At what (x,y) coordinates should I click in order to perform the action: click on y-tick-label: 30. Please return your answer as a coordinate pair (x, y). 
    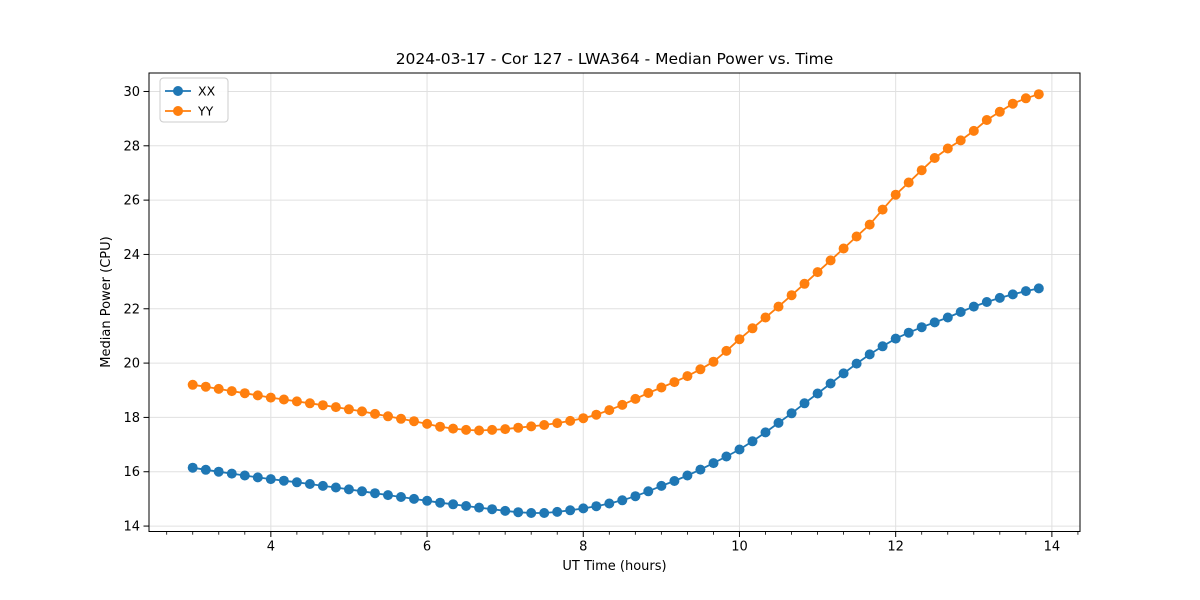
    Looking at the image, I should click on (131, 92).